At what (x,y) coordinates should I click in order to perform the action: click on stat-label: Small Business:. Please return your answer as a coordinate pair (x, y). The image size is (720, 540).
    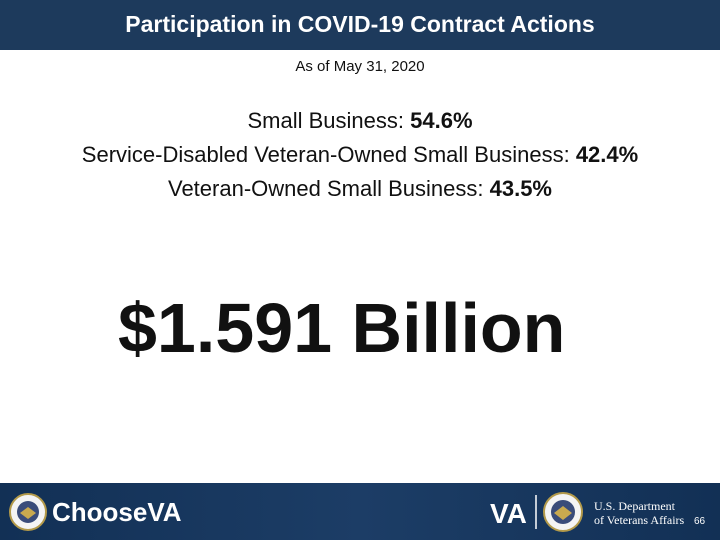
    Looking at the image, I should click on (325, 120).